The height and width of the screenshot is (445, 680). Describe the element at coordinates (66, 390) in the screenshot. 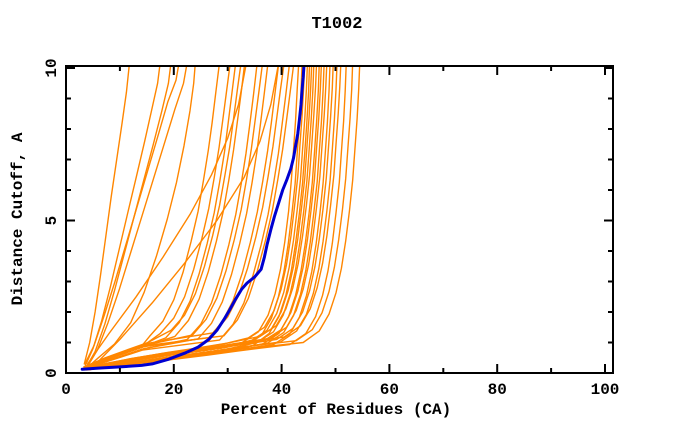

I see `x-tick-label: 0` at that location.